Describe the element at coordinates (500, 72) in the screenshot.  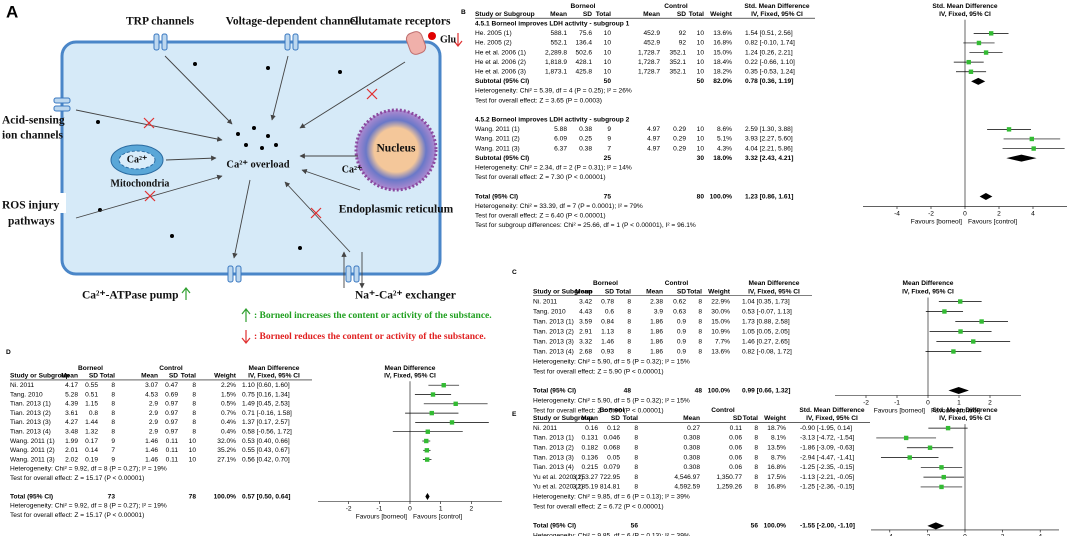
I see `study-cell: He et al. 2006 (3)` at that location.